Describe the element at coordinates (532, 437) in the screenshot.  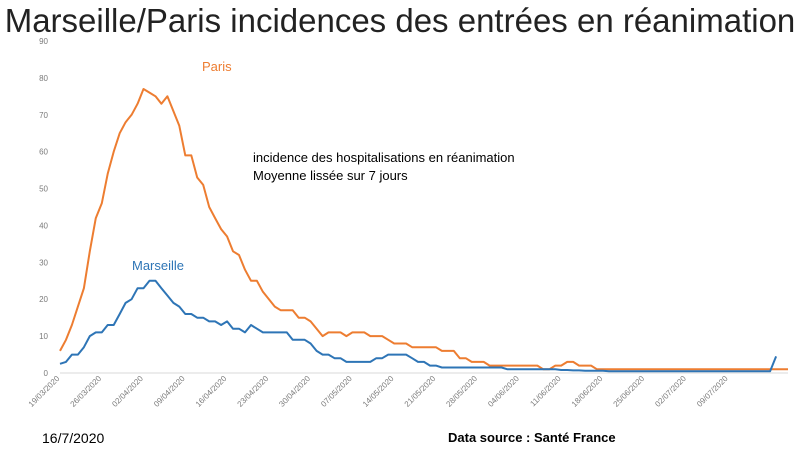
I see `footer-source: Data source : Santé France` at that location.